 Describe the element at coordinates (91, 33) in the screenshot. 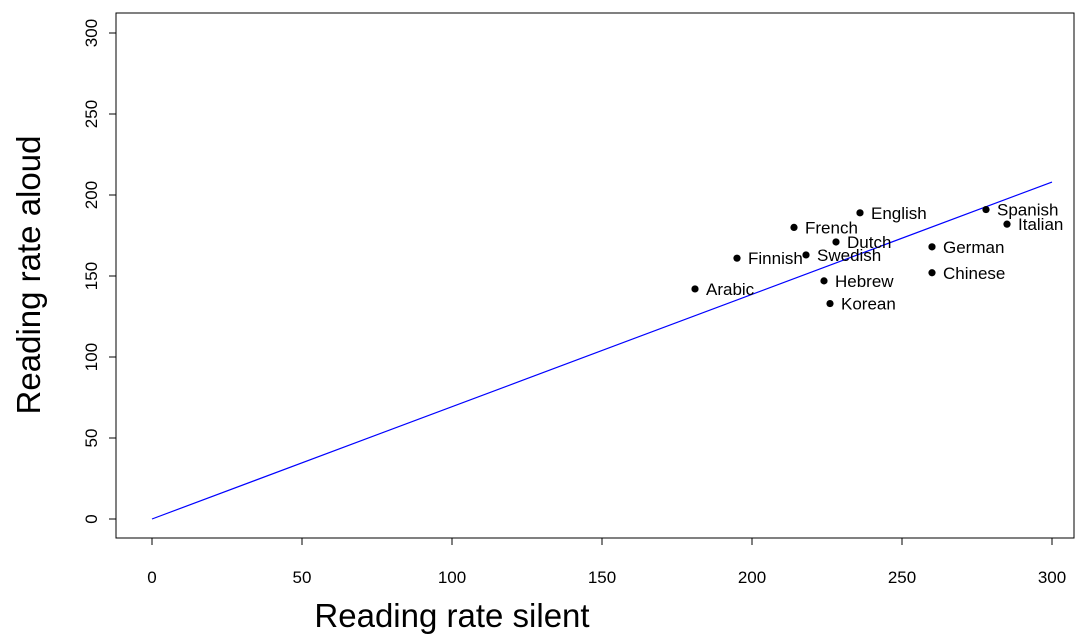

I see `y-tick-label: 300` at that location.